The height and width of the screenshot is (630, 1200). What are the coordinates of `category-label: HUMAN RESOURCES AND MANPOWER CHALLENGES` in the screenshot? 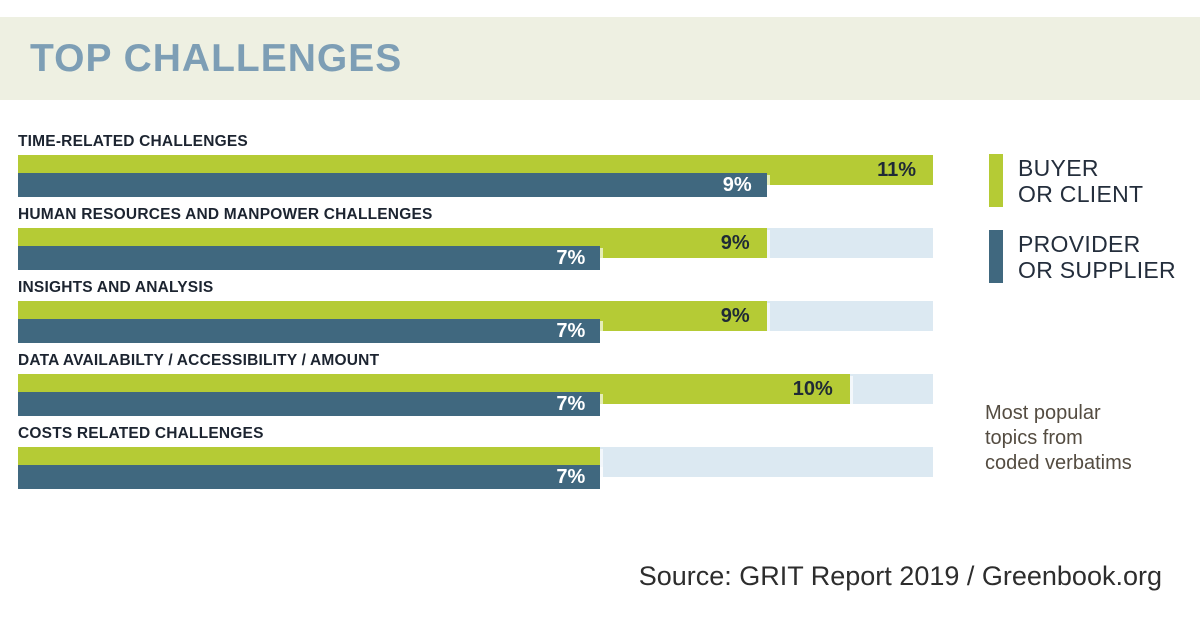 It's located at (225, 214).